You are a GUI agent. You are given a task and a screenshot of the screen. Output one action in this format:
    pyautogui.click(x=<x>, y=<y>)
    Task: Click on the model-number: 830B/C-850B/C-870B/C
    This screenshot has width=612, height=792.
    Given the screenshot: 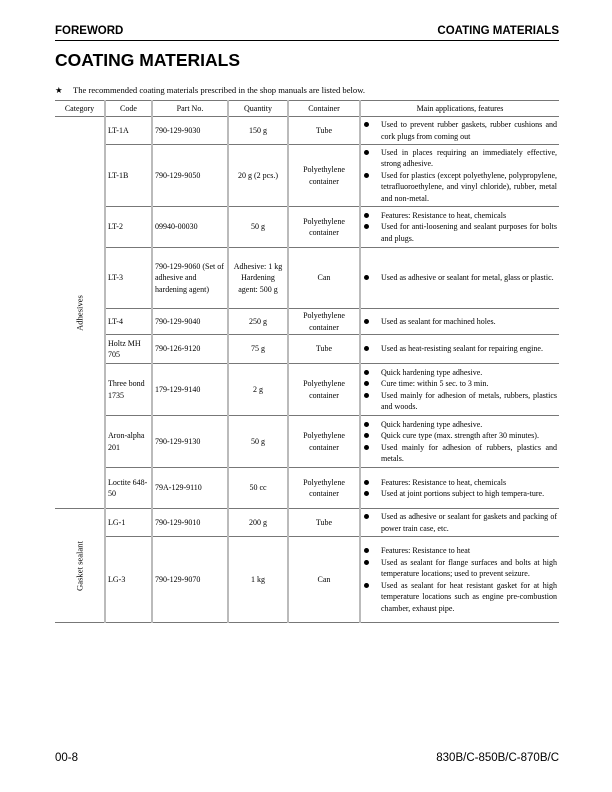 What is the action you would take?
    pyautogui.click(x=497, y=758)
    